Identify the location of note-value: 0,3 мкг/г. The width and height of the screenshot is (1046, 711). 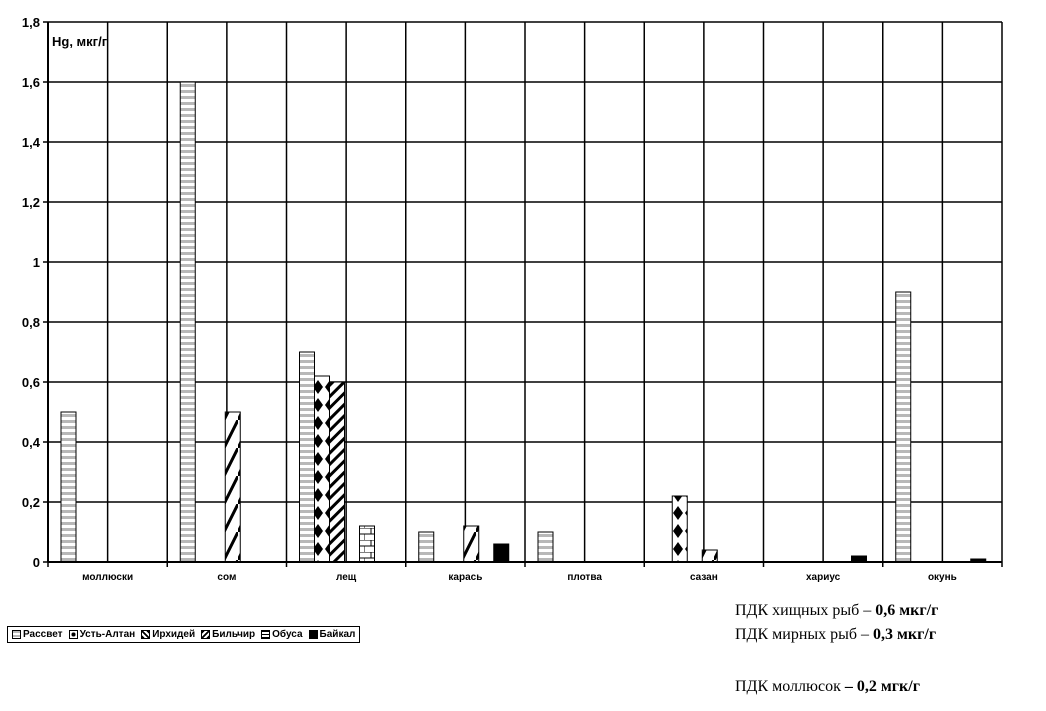
(905, 634).